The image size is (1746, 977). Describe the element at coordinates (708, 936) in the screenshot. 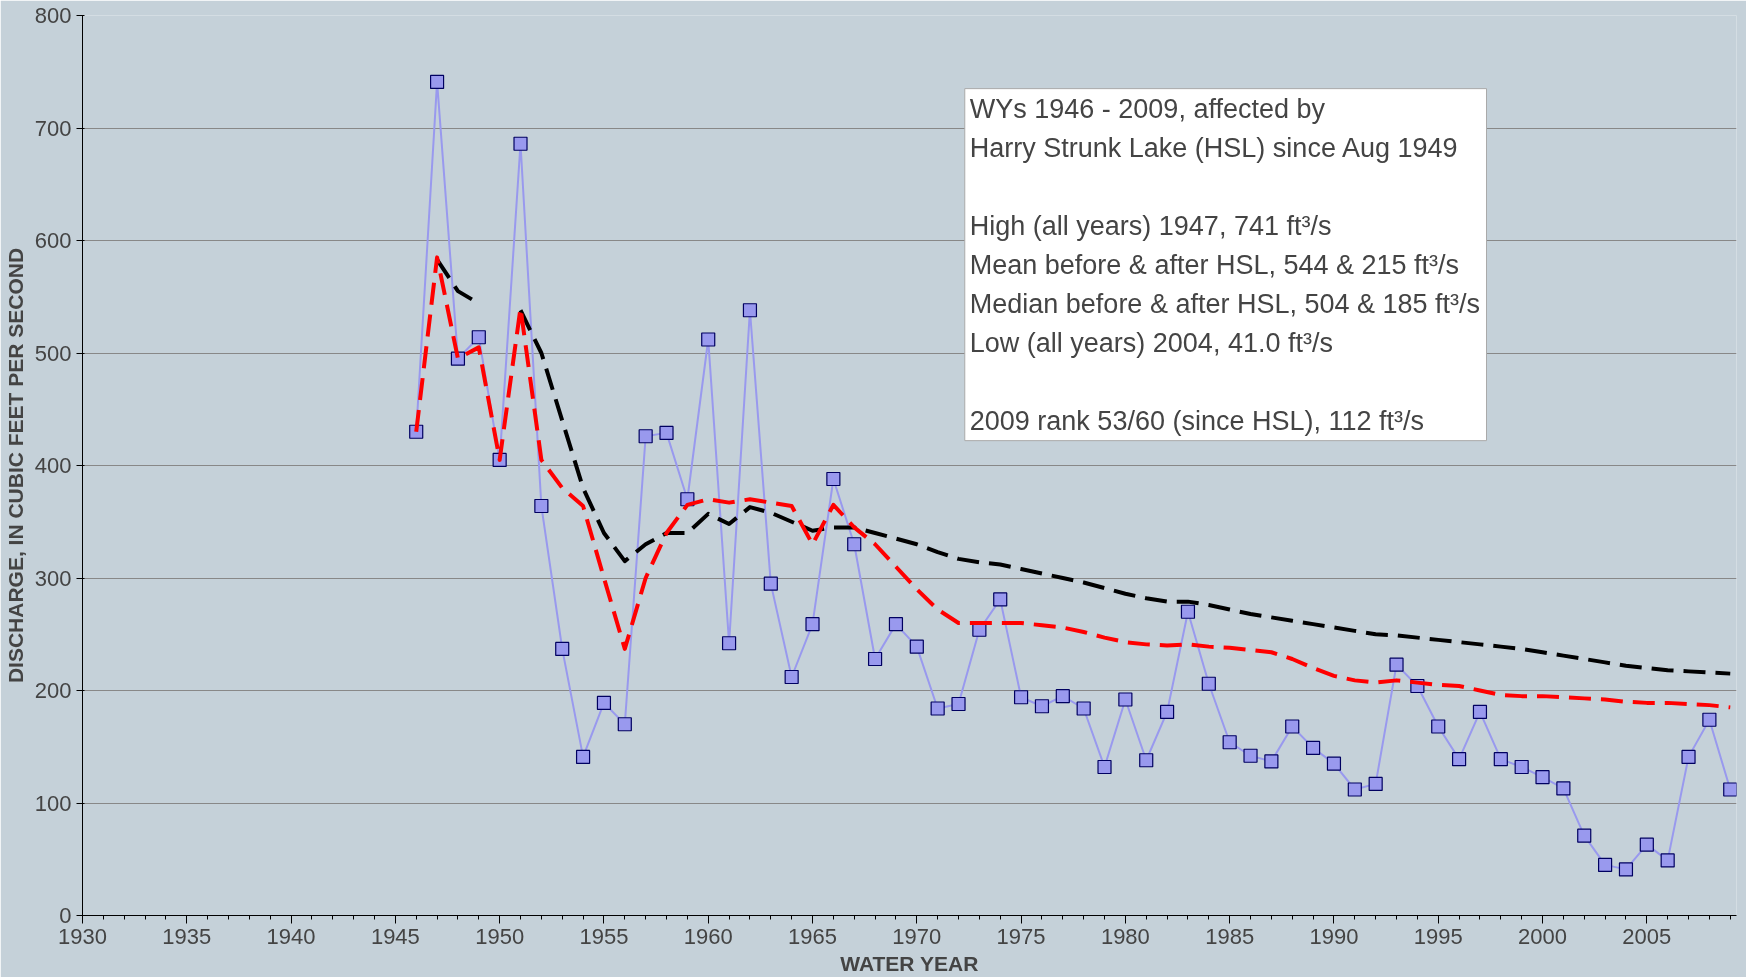

I see `x-tick-label: 1960` at that location.